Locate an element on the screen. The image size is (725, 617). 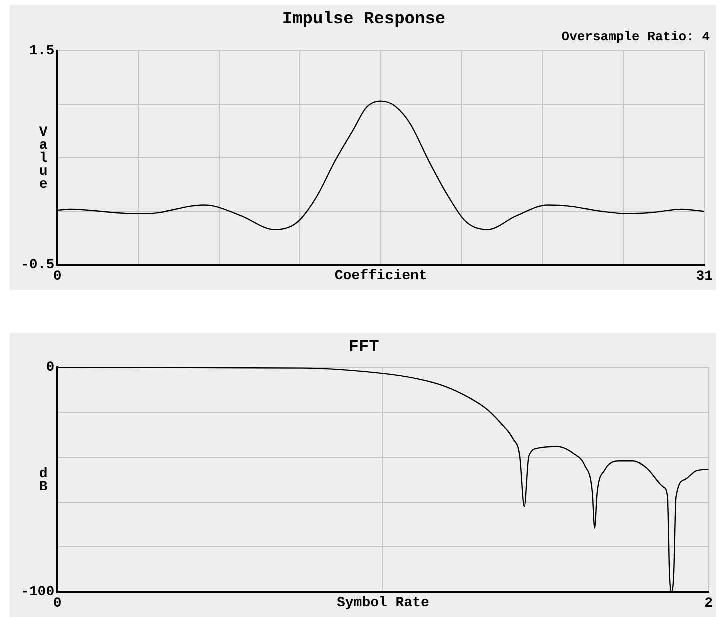
y-axis-title: dB is located at coordinates (43, 481).